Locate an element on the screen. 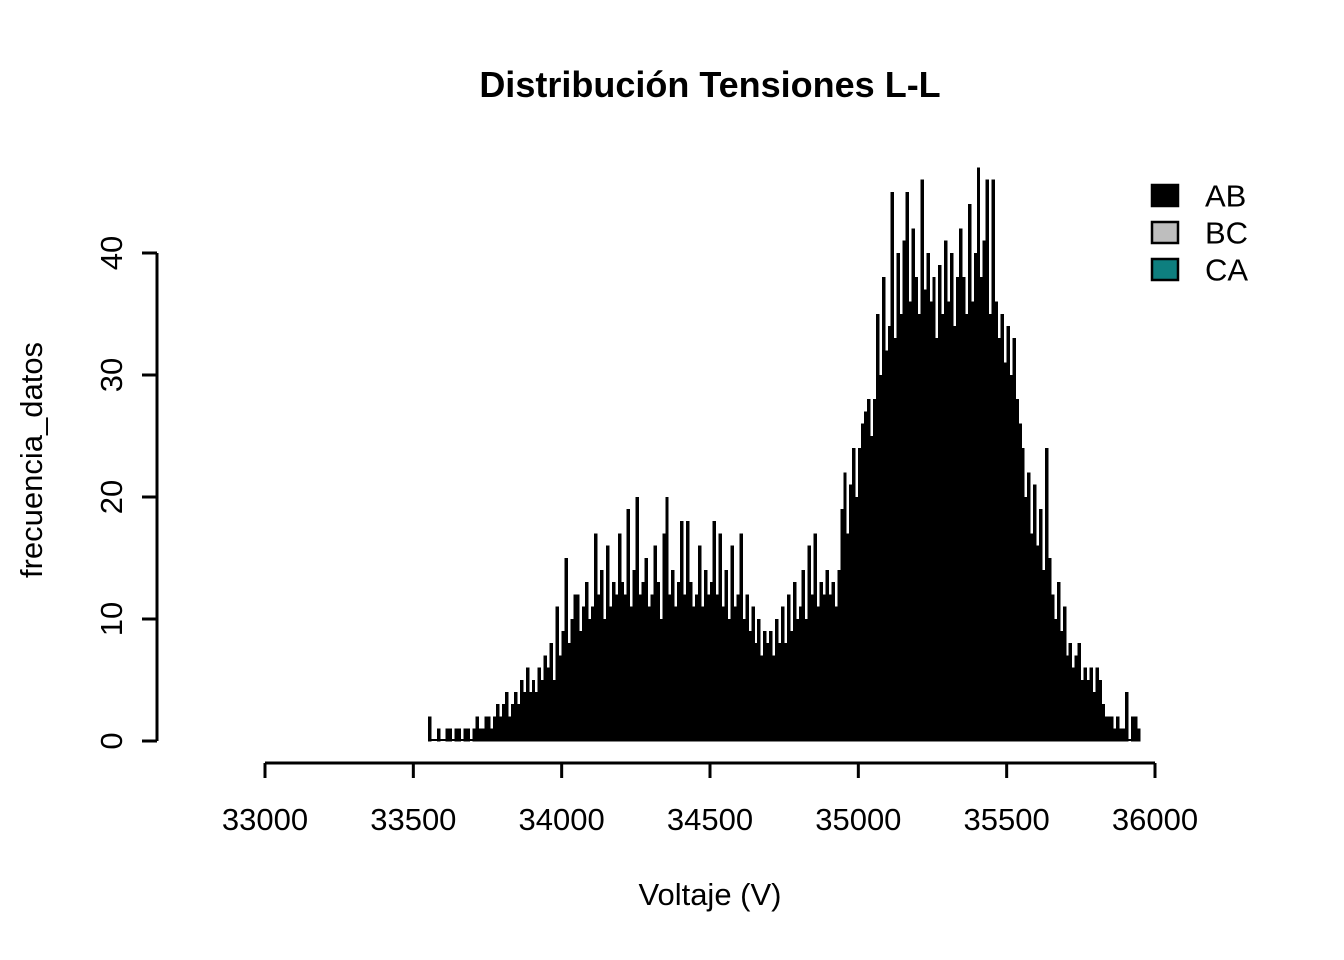  chart-title: Distribución Tensiones L-L is located at coordinates (709, 84).